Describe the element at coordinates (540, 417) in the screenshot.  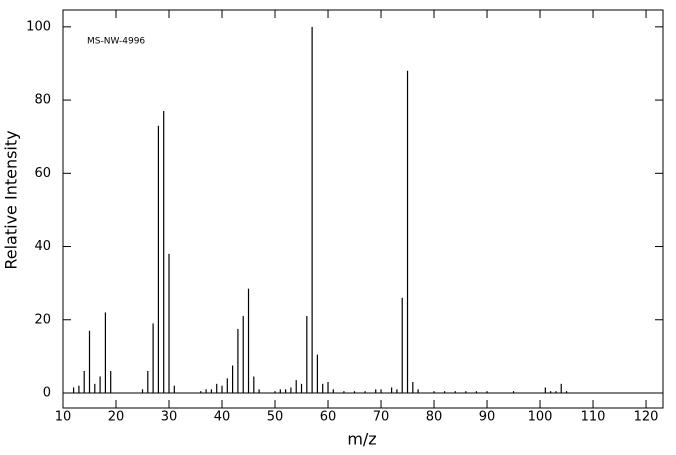
I see `x-tick-label: 100` at that location.